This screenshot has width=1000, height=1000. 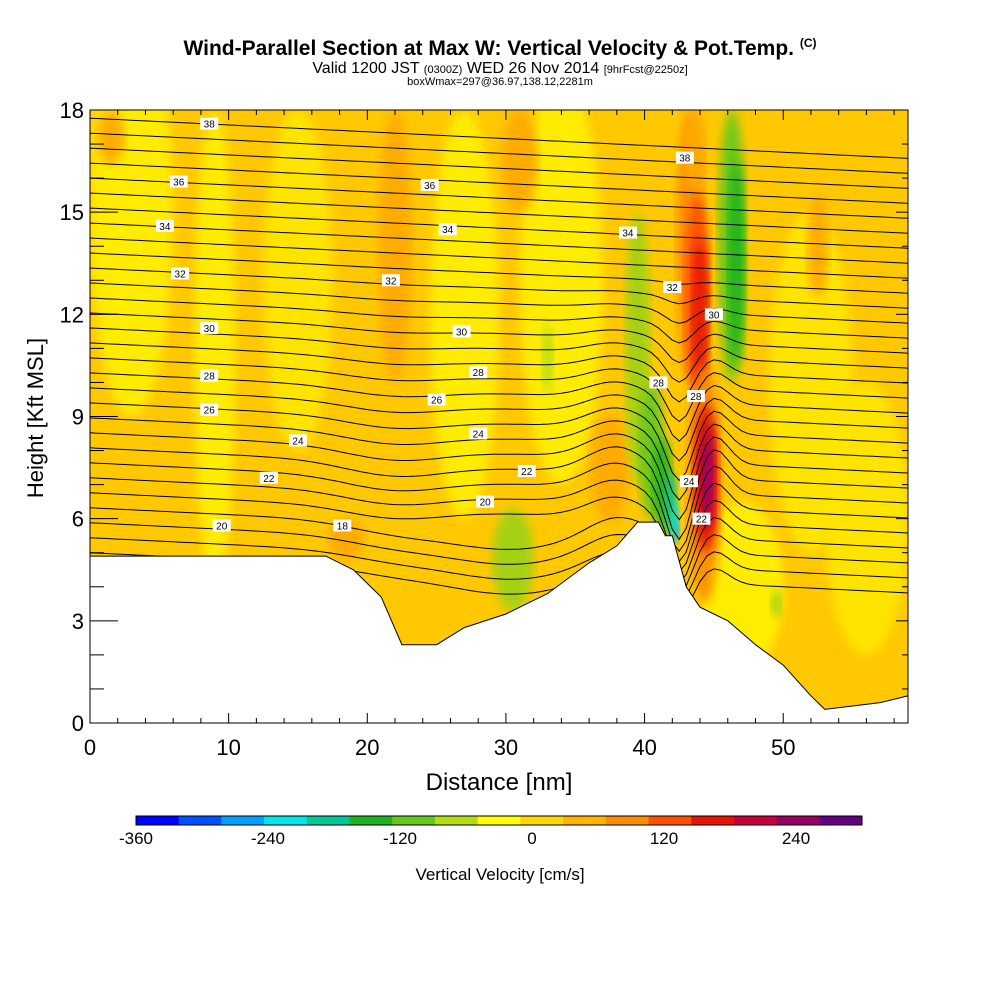 I want to click on isentrope-label-20: 24, so click(x=478, y=434).